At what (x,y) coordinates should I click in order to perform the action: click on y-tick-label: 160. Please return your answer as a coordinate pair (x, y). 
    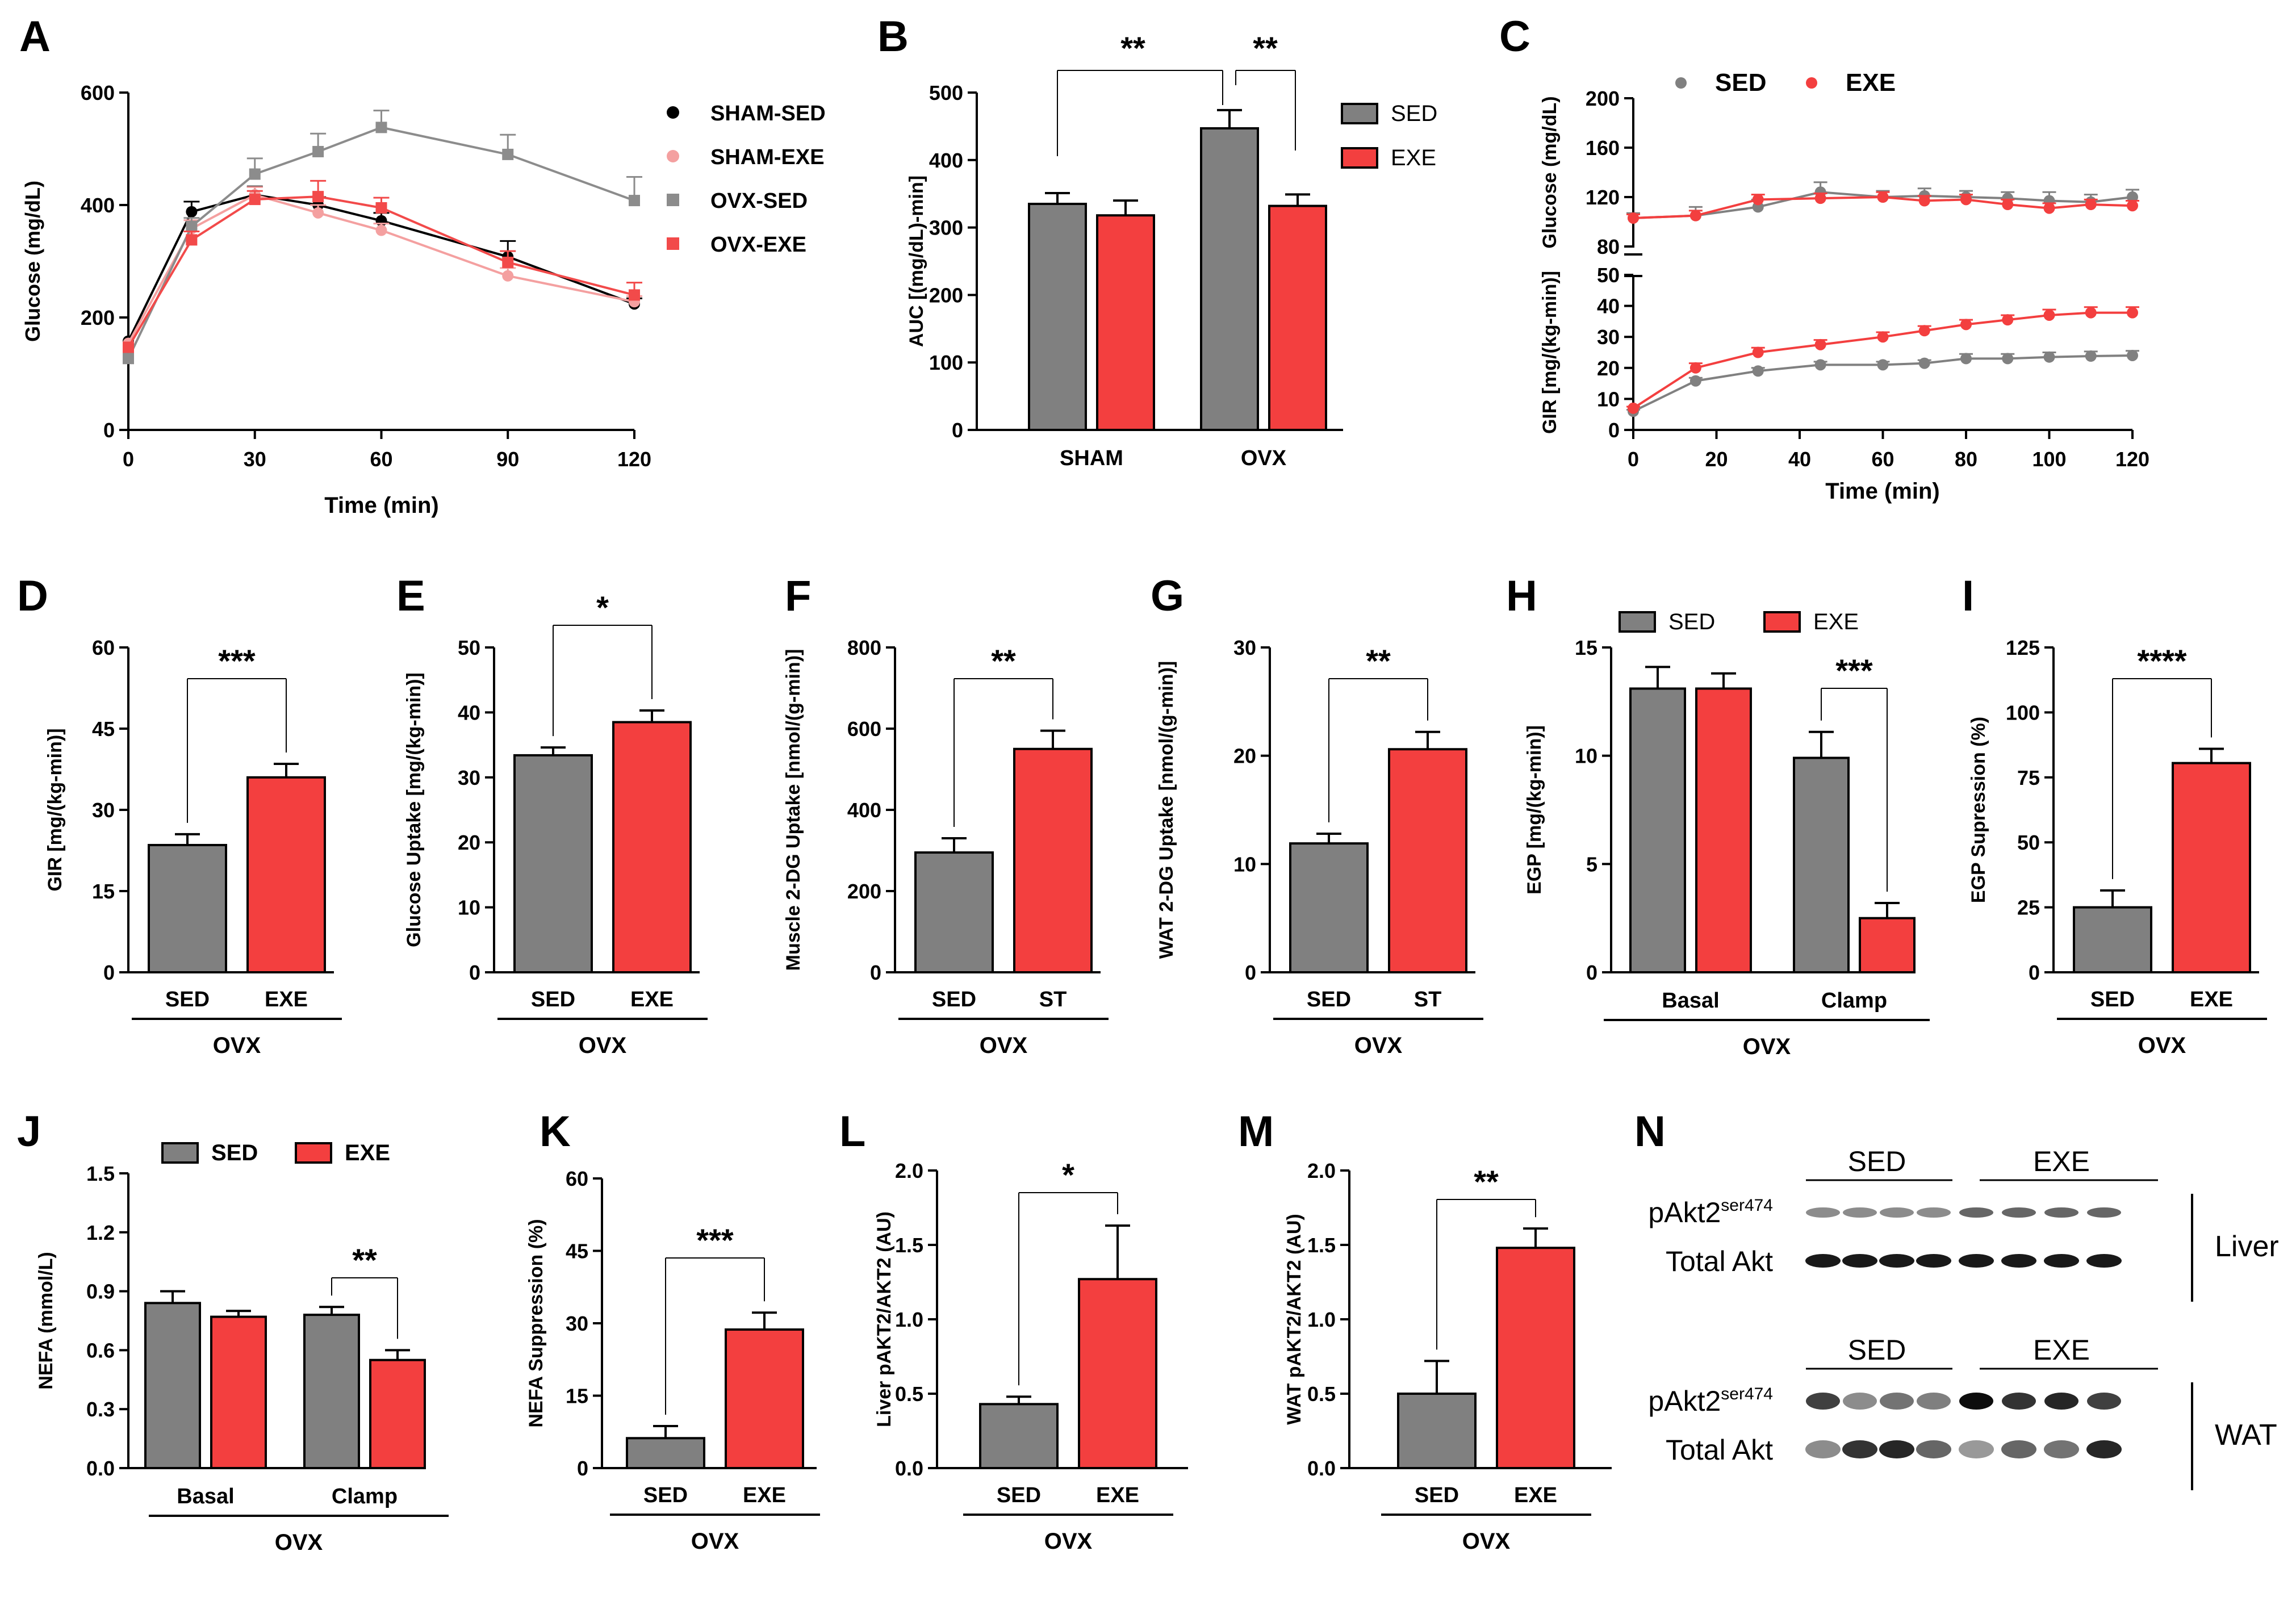
    Looking at the image, I should click on (1603, 148).